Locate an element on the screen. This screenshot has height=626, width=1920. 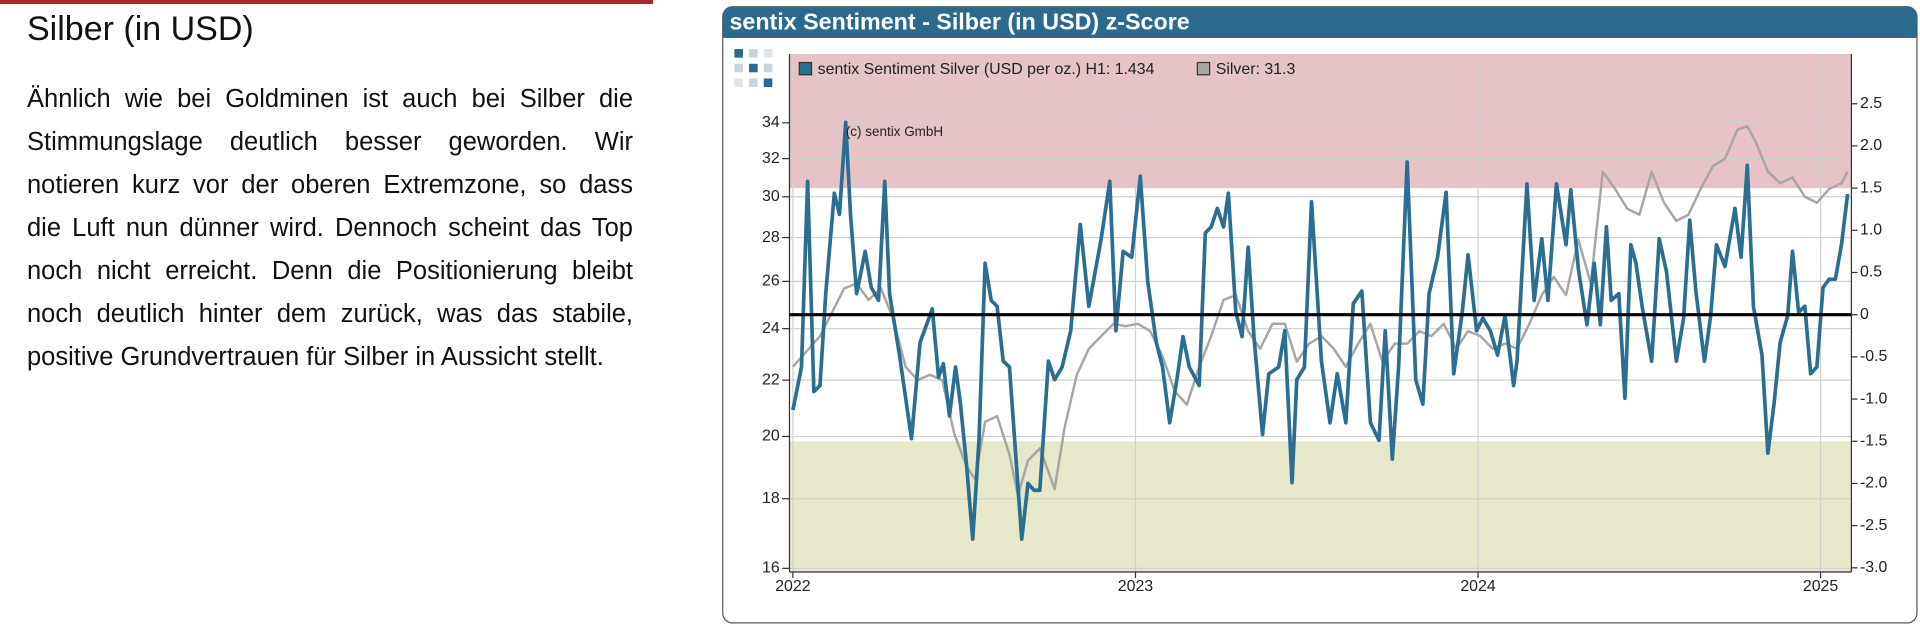
y2-tick-label: 0.5 is located at coordinates (1871, 272).